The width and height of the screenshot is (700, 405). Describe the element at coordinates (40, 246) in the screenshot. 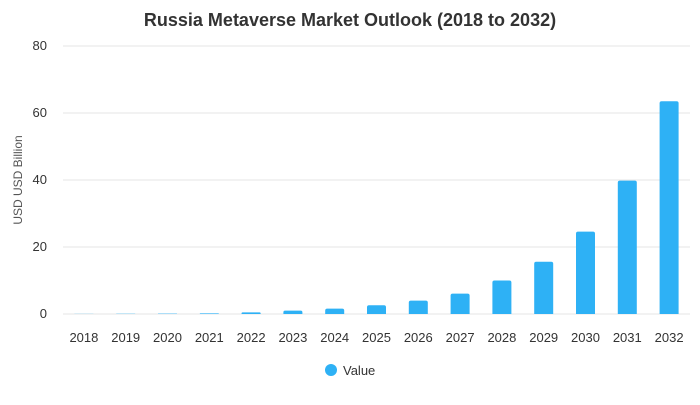

I see `y-tick-label: 20` at that location.